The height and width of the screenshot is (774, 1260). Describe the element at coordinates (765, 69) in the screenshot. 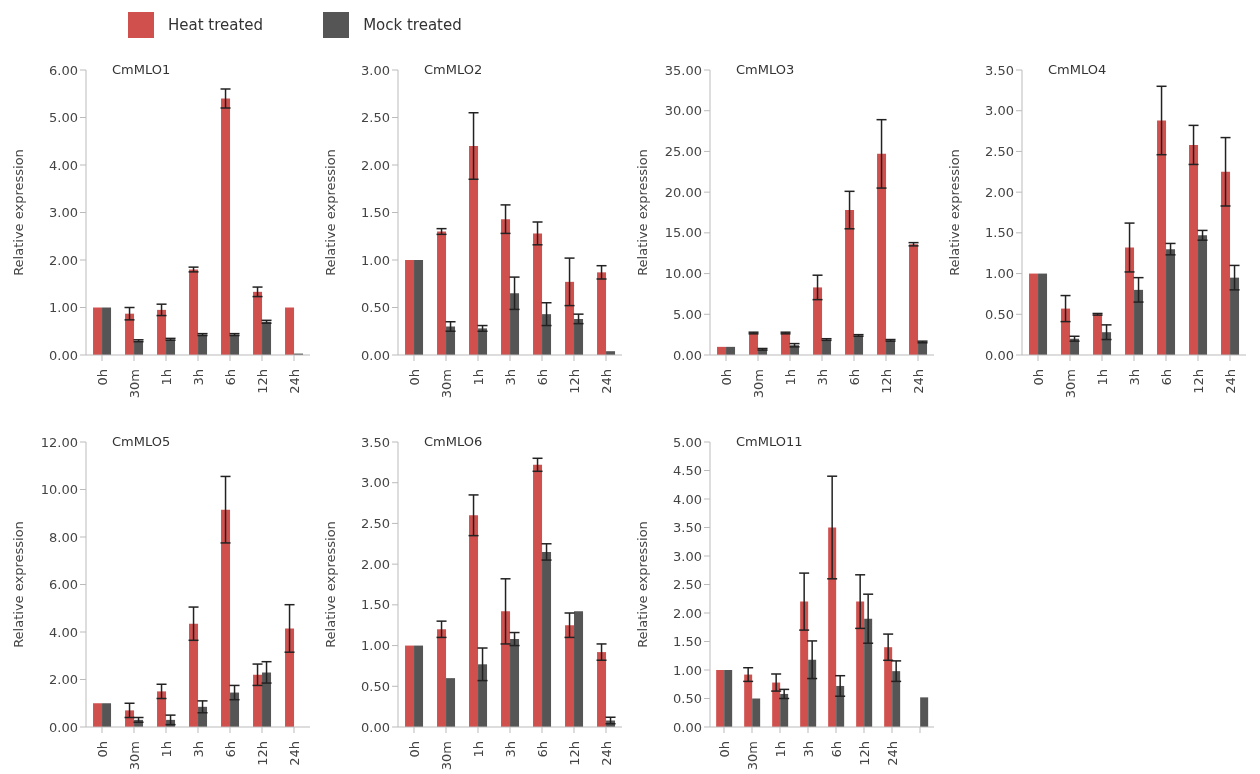

I see `chart-title: CmMLO3` at that location.